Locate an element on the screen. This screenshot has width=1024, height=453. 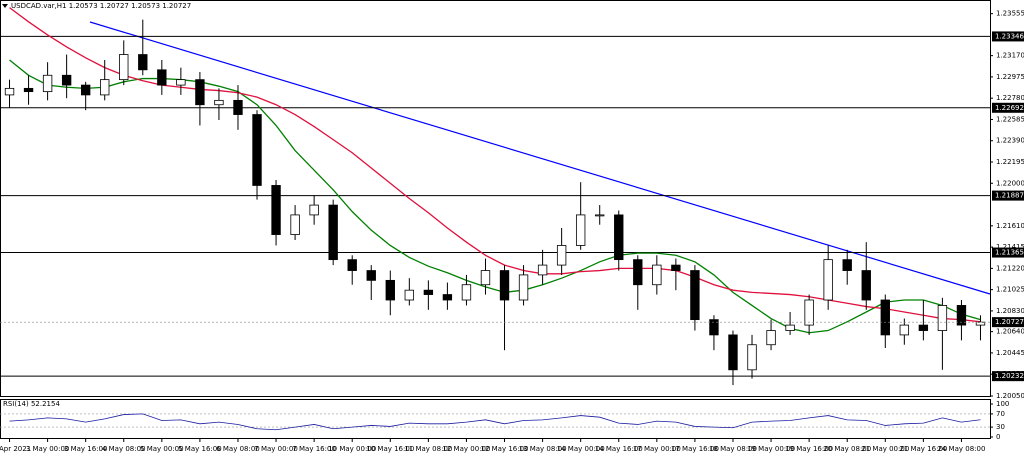
level-label: 1.21365 is located at coordinates (1009, 253).